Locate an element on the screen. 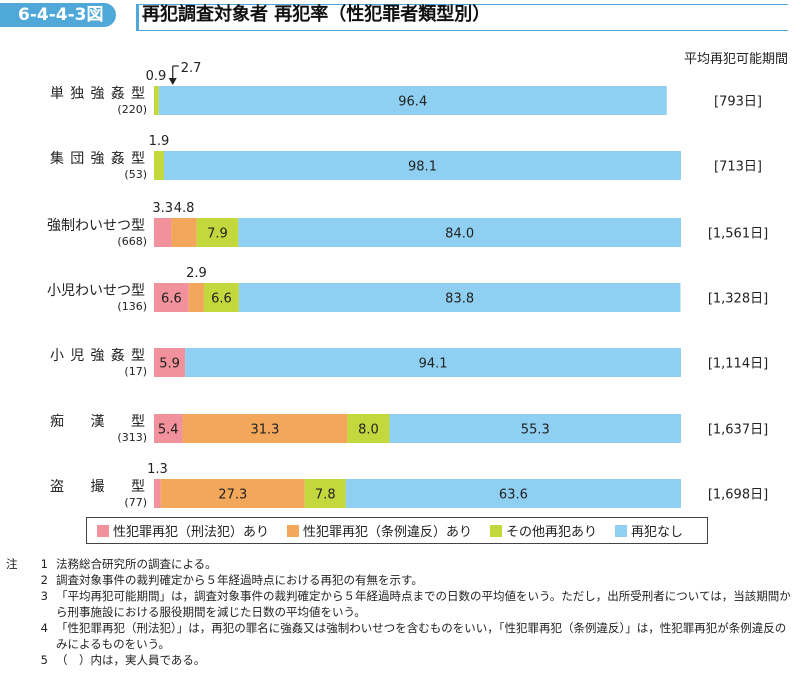  bar-value-label: 83.8 is located at coordinates (459, 299).